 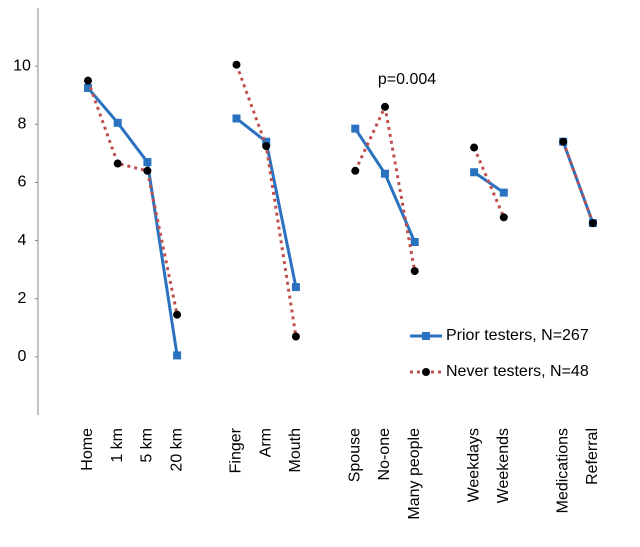 I want to click on x-tick-label: 20 km, so click(x=176, y=450).